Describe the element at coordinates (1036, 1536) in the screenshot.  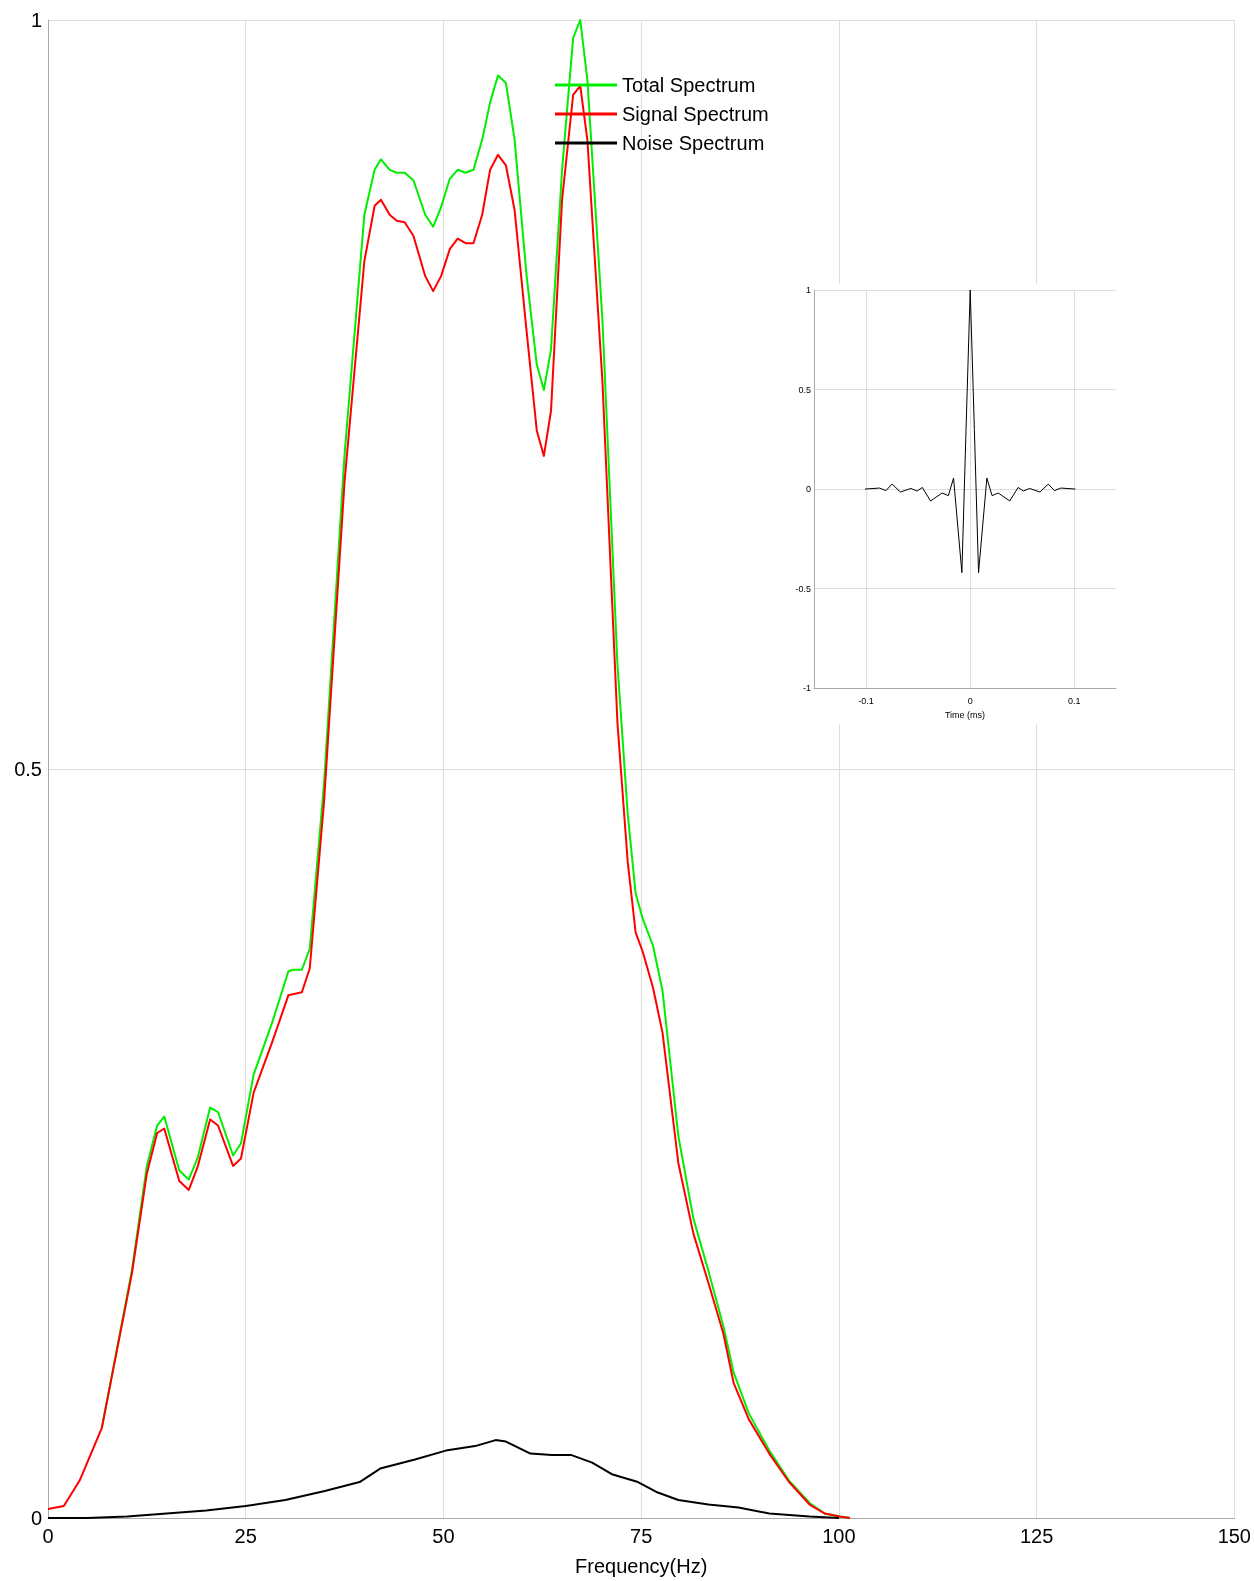
I see `x-tick-label: 125` at that location.